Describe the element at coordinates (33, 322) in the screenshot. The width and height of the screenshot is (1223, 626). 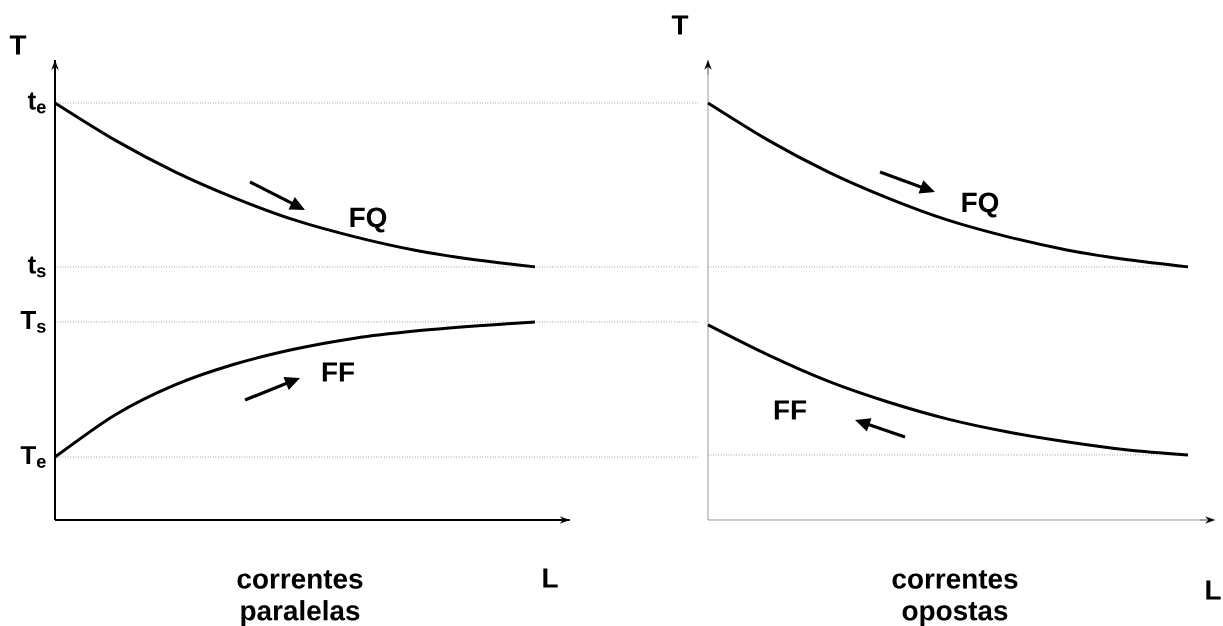
I see `ref-line-label: T$_{s}$` at that location.